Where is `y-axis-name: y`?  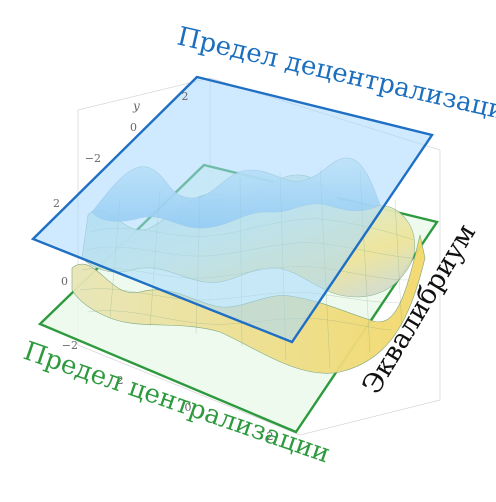
y-axis-name: y is located at coordinates (136, 106).